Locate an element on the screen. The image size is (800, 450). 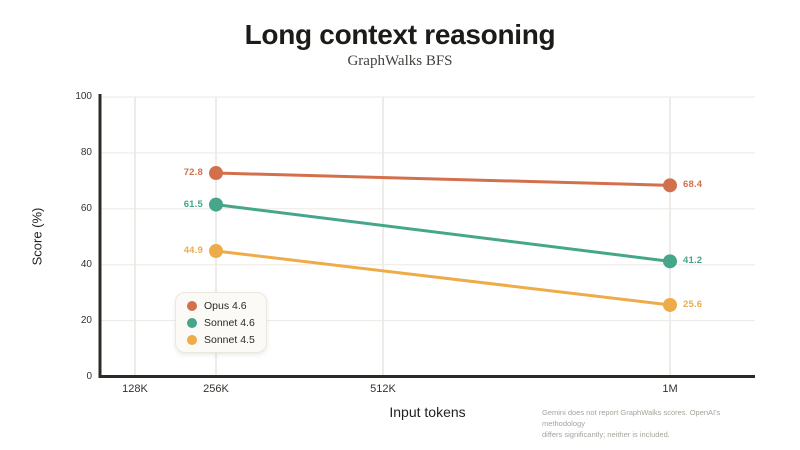
x-axis-title: Input tokens is located at coordinates (427, 412).